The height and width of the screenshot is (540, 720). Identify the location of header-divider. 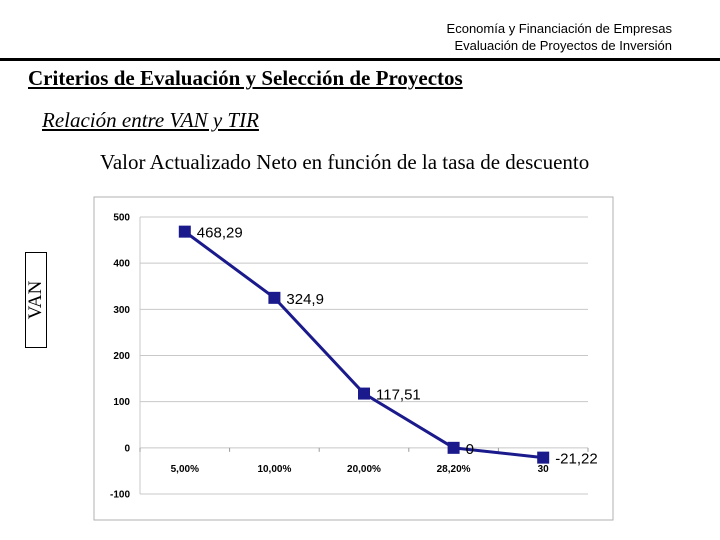
(360, 59).